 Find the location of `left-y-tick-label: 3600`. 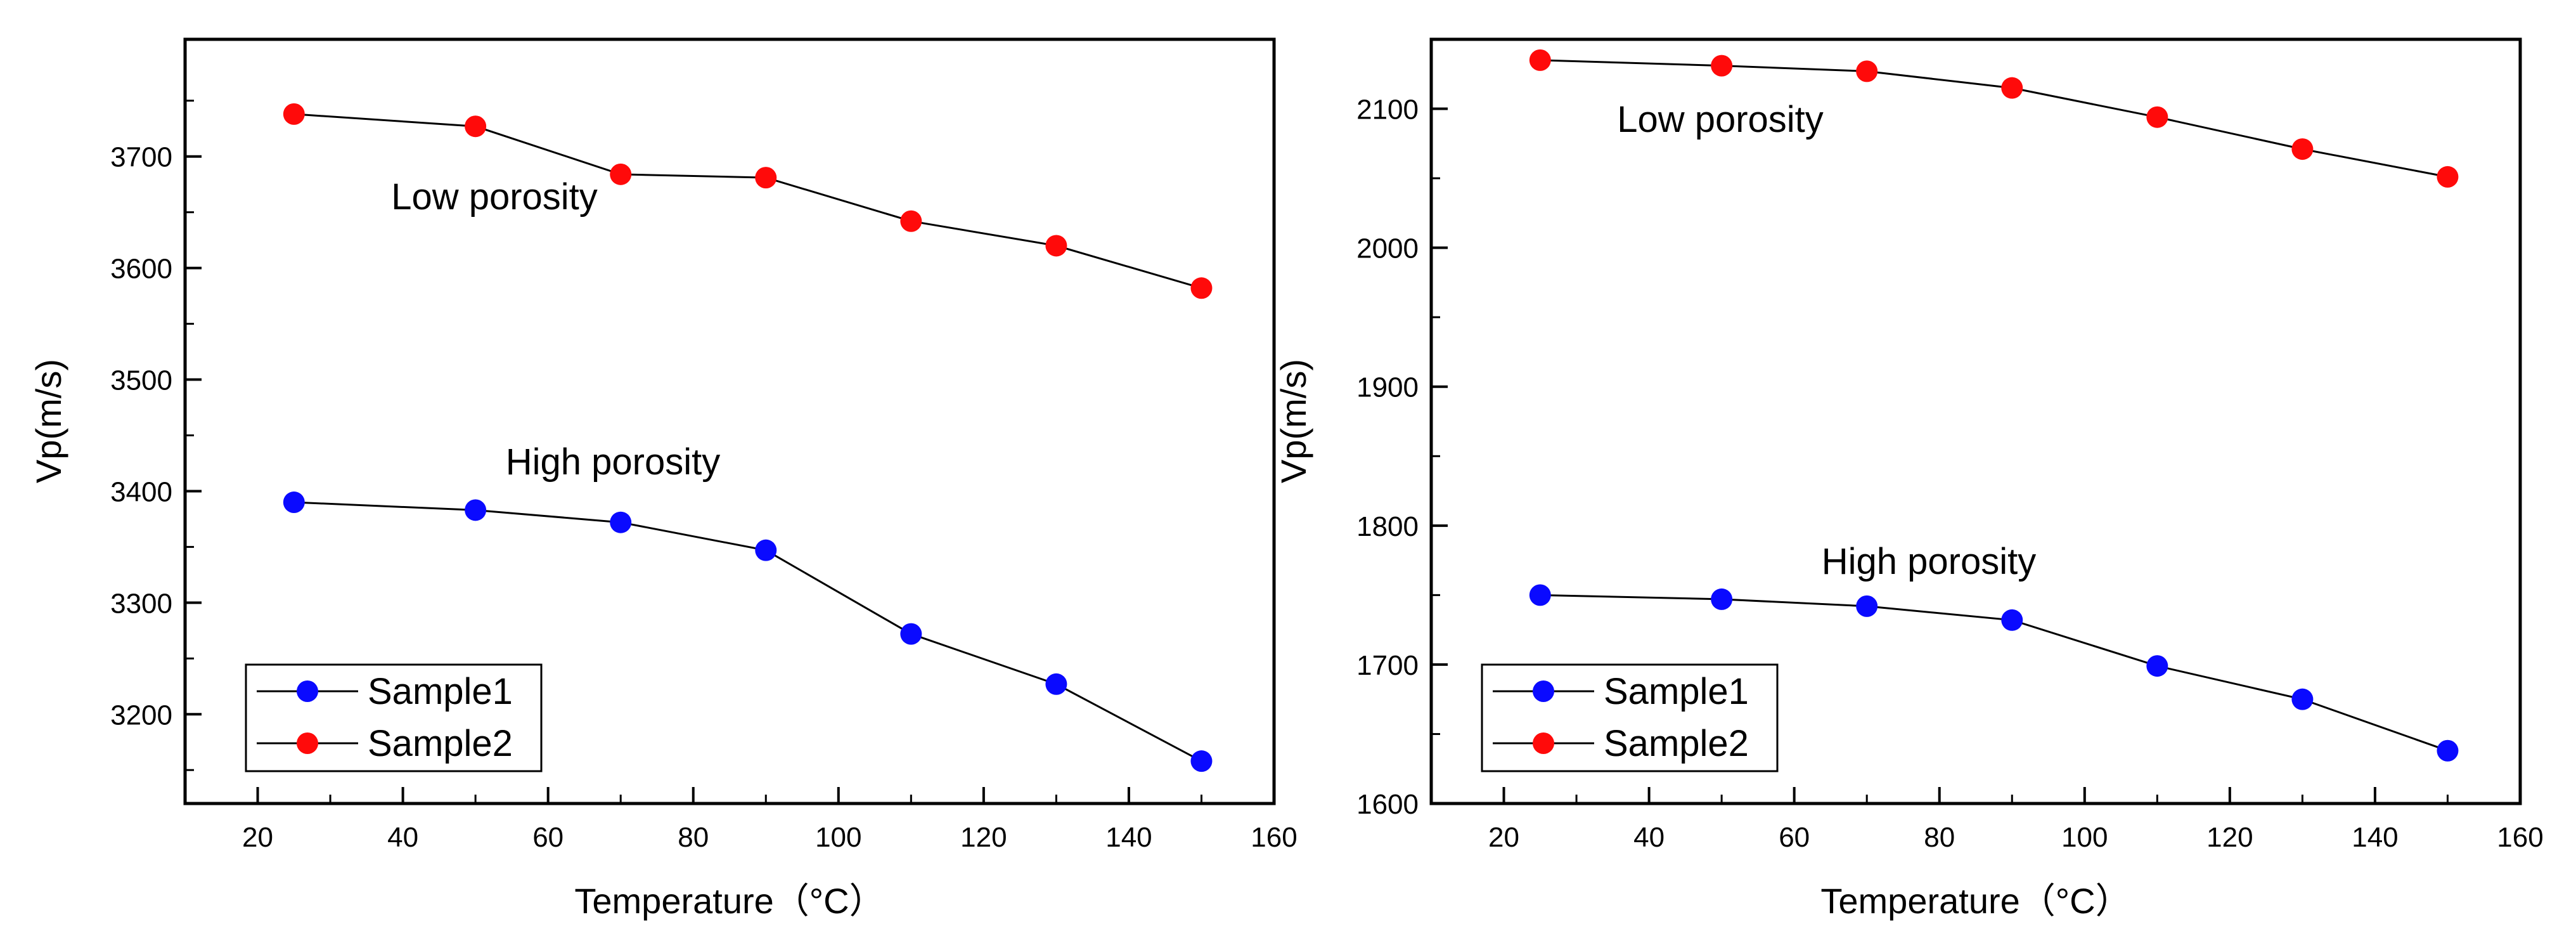

left-y-tick-label: 3600 is located at coordinates (141, 269).